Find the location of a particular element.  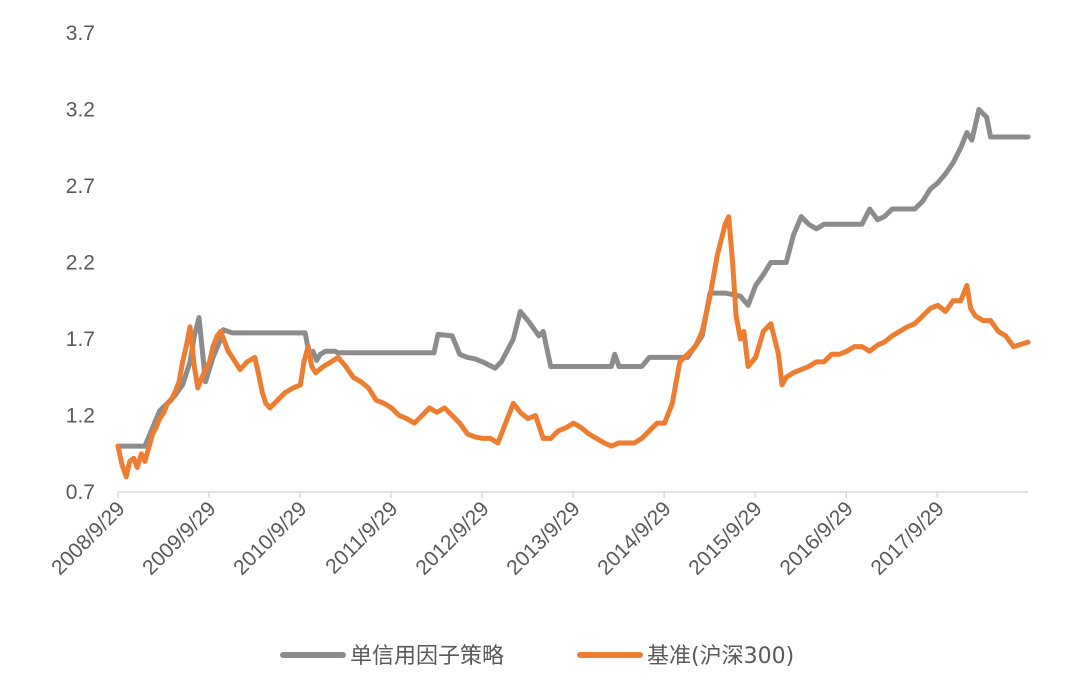

x-tick-label: 2011/9/29 is located at coordinates (361, 537).